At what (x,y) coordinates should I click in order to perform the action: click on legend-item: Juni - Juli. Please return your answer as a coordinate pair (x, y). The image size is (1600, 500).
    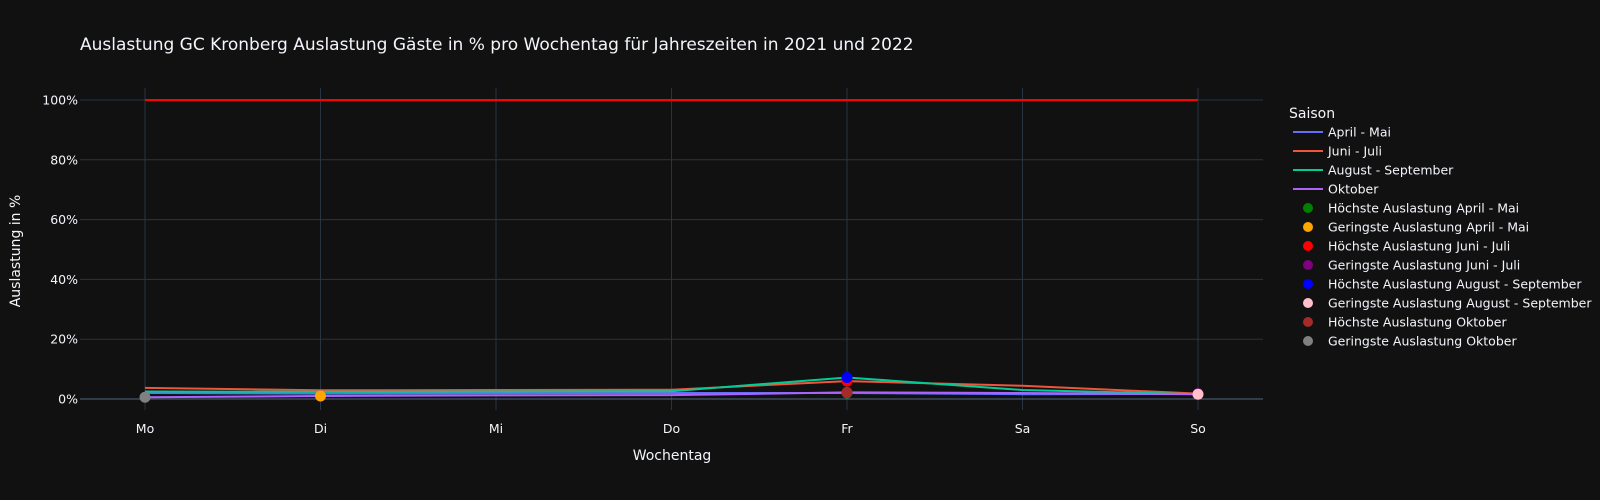
    Looking at the image, I should click on (1337, 151).